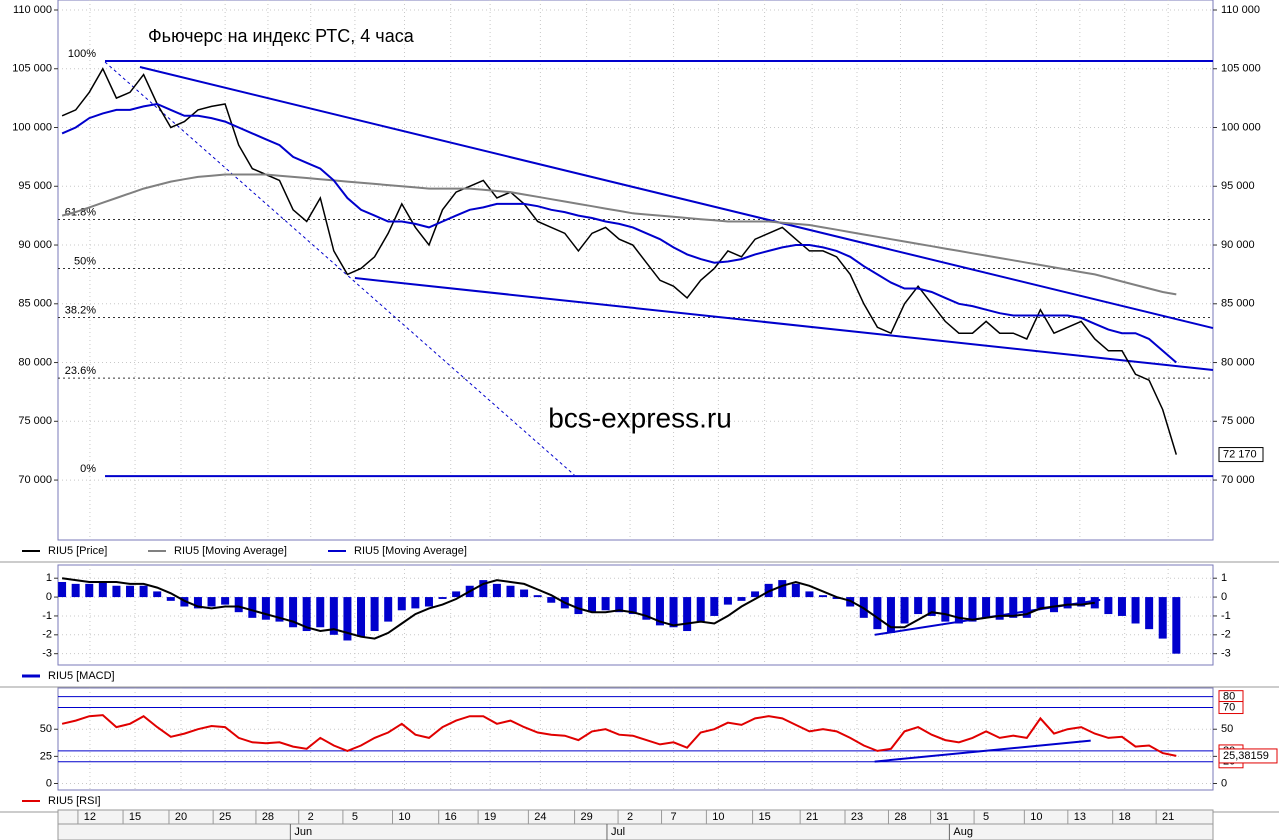 The height and width of the screenshot is (840, 1279). What do you see at coordinates (900, 817) in the screenshot?
I see `x-tick-label: 28` at bounding box center [900, 817].